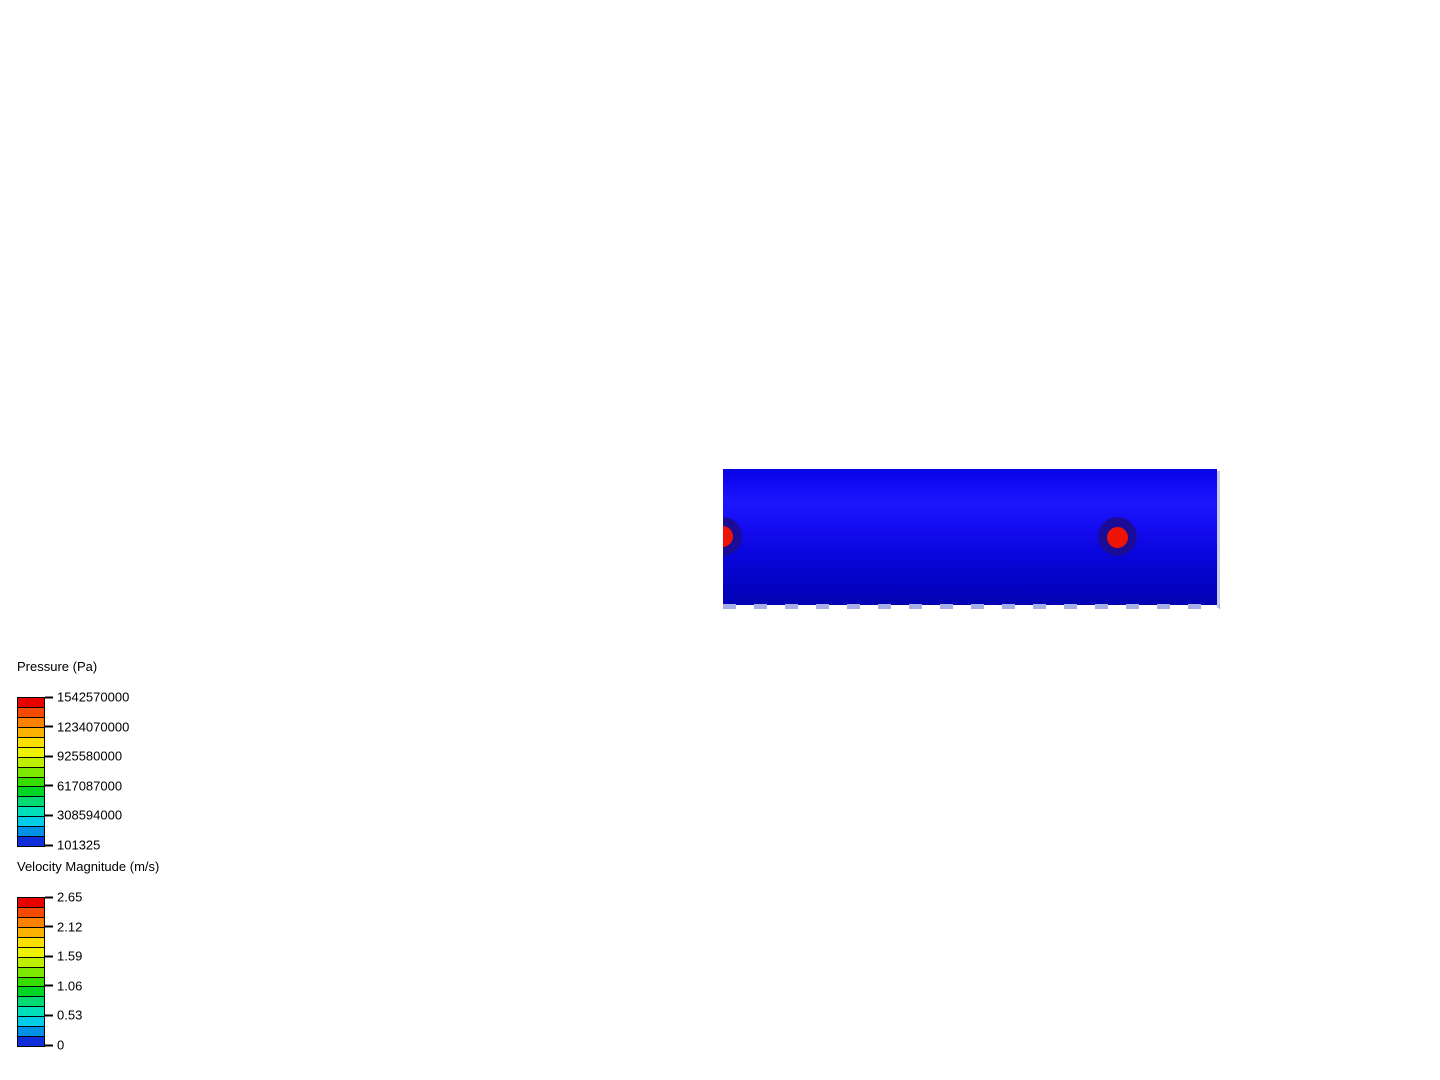 The width and height of the screenshot is (1440, 1080). What do you see at coordinates (79, 845) in the screenshot?
I see `pressure-tick-label: 101325` at bounding box center [79, 845].